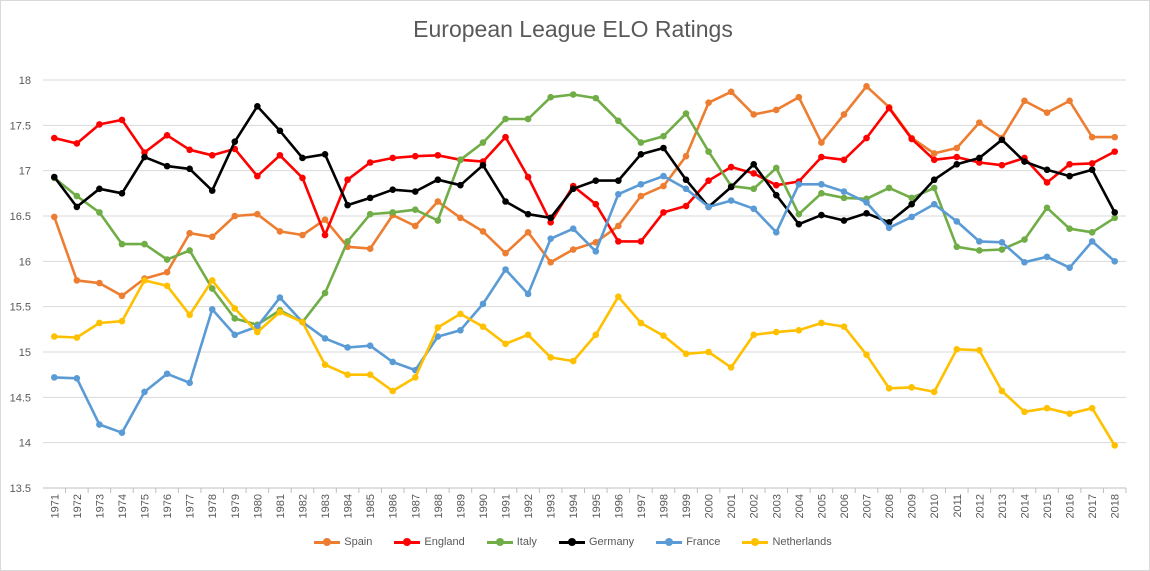 This screenshot has width=1150, height=571. I want to click on legend-swatch, so click(755, 542).